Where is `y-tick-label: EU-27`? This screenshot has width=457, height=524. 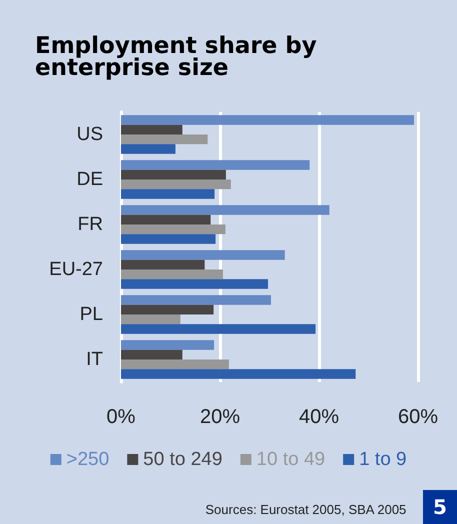 y-tick-label: EU-27 is located at coordinates (76, 269).